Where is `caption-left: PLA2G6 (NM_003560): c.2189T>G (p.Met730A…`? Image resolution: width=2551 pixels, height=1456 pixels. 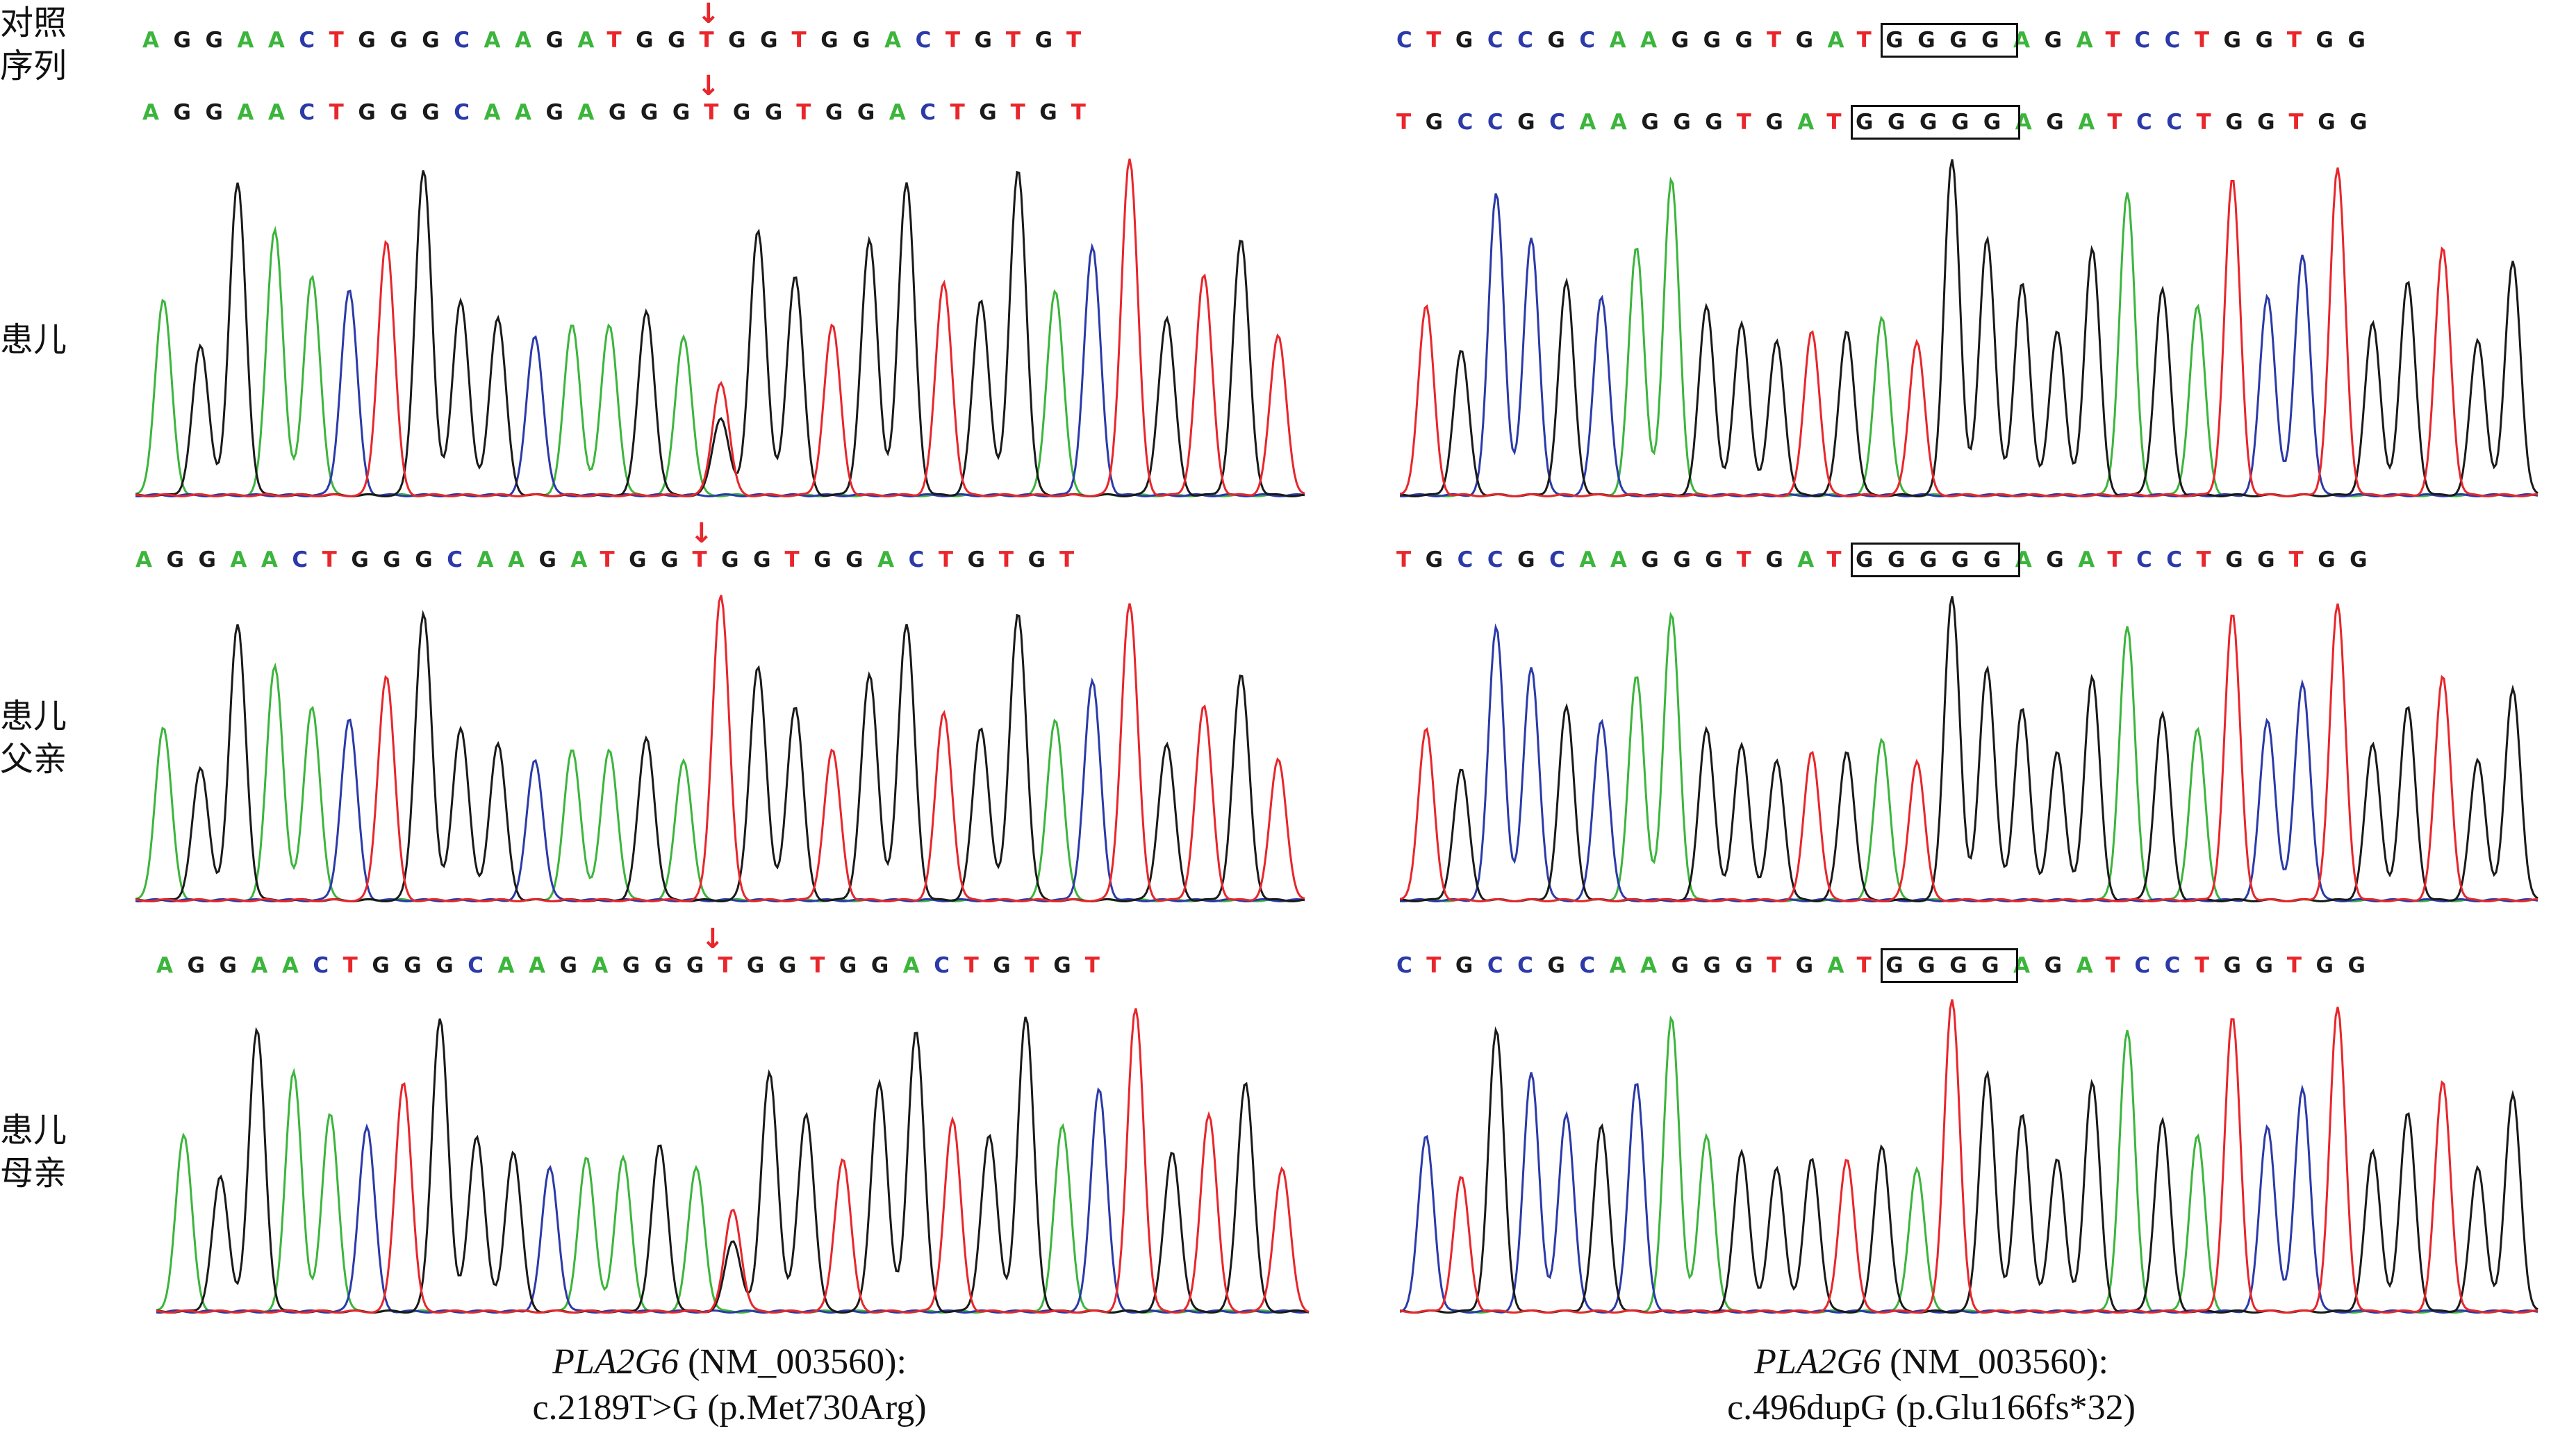 caption-left: PLA2G6 (NM_003560): c.2189T>G (p.Met730A… is located at coordinates (729, 1385).